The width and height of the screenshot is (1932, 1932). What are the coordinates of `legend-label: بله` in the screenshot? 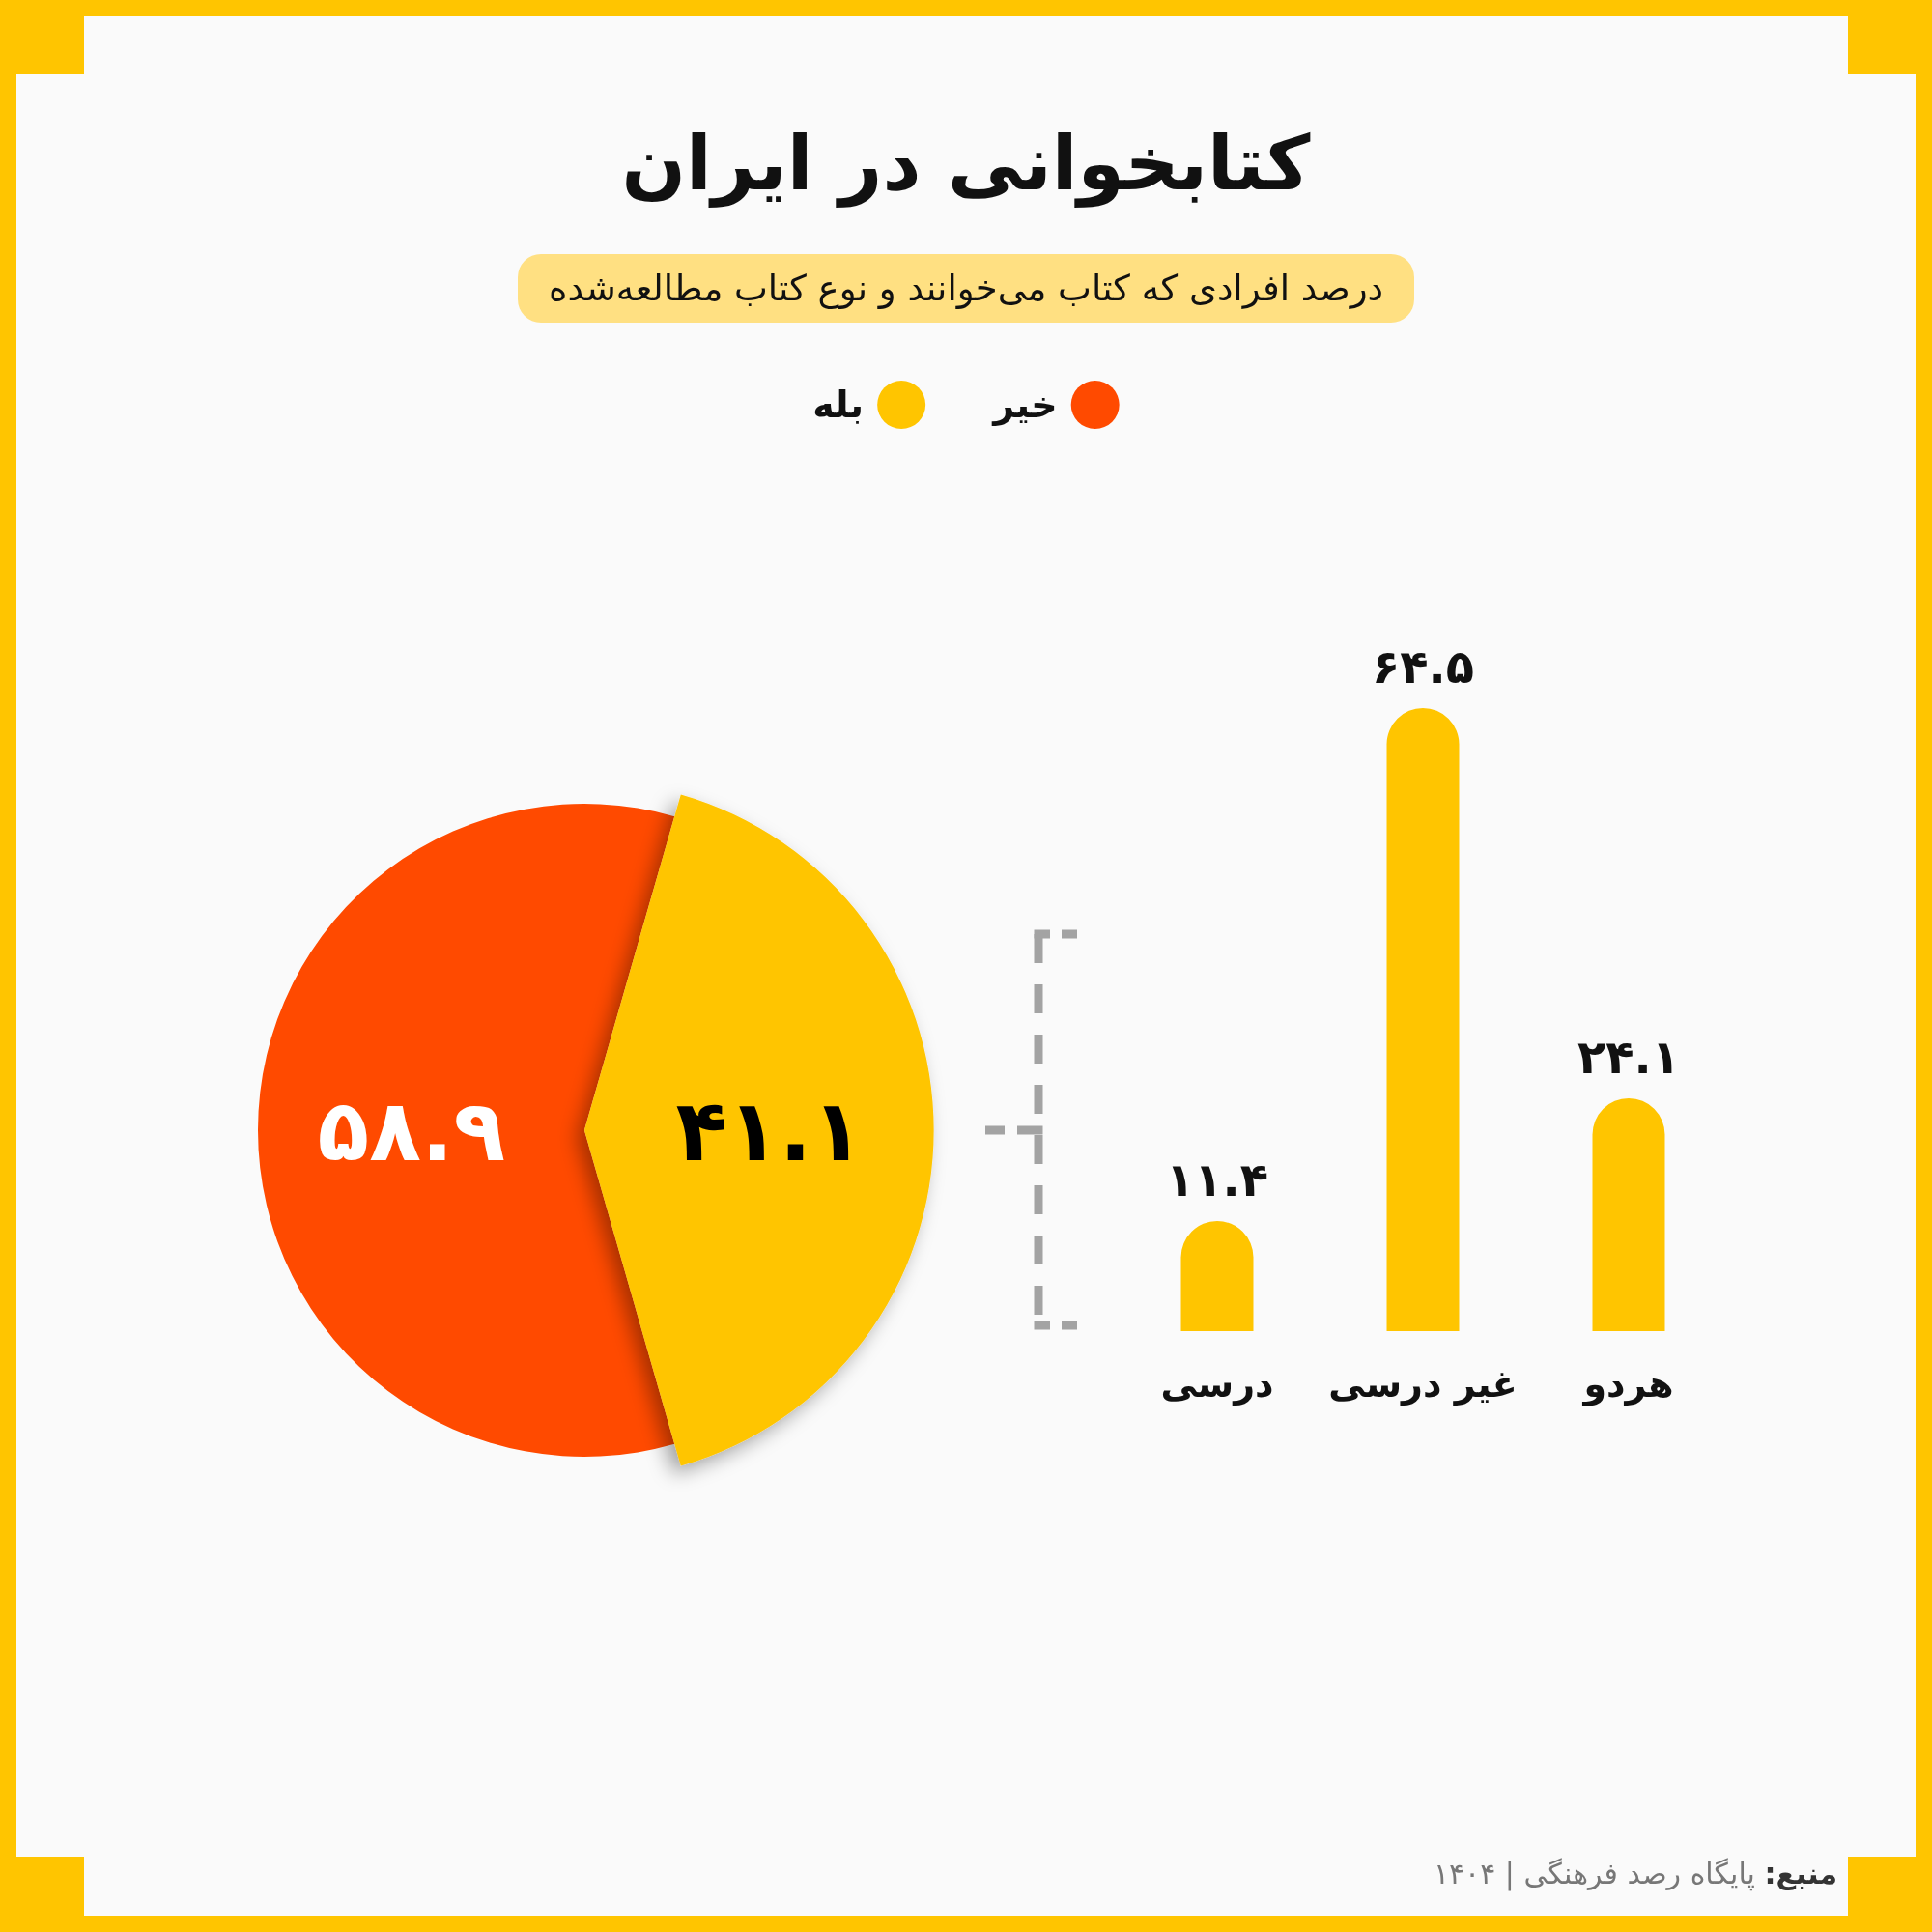 It's located at (838, 405).